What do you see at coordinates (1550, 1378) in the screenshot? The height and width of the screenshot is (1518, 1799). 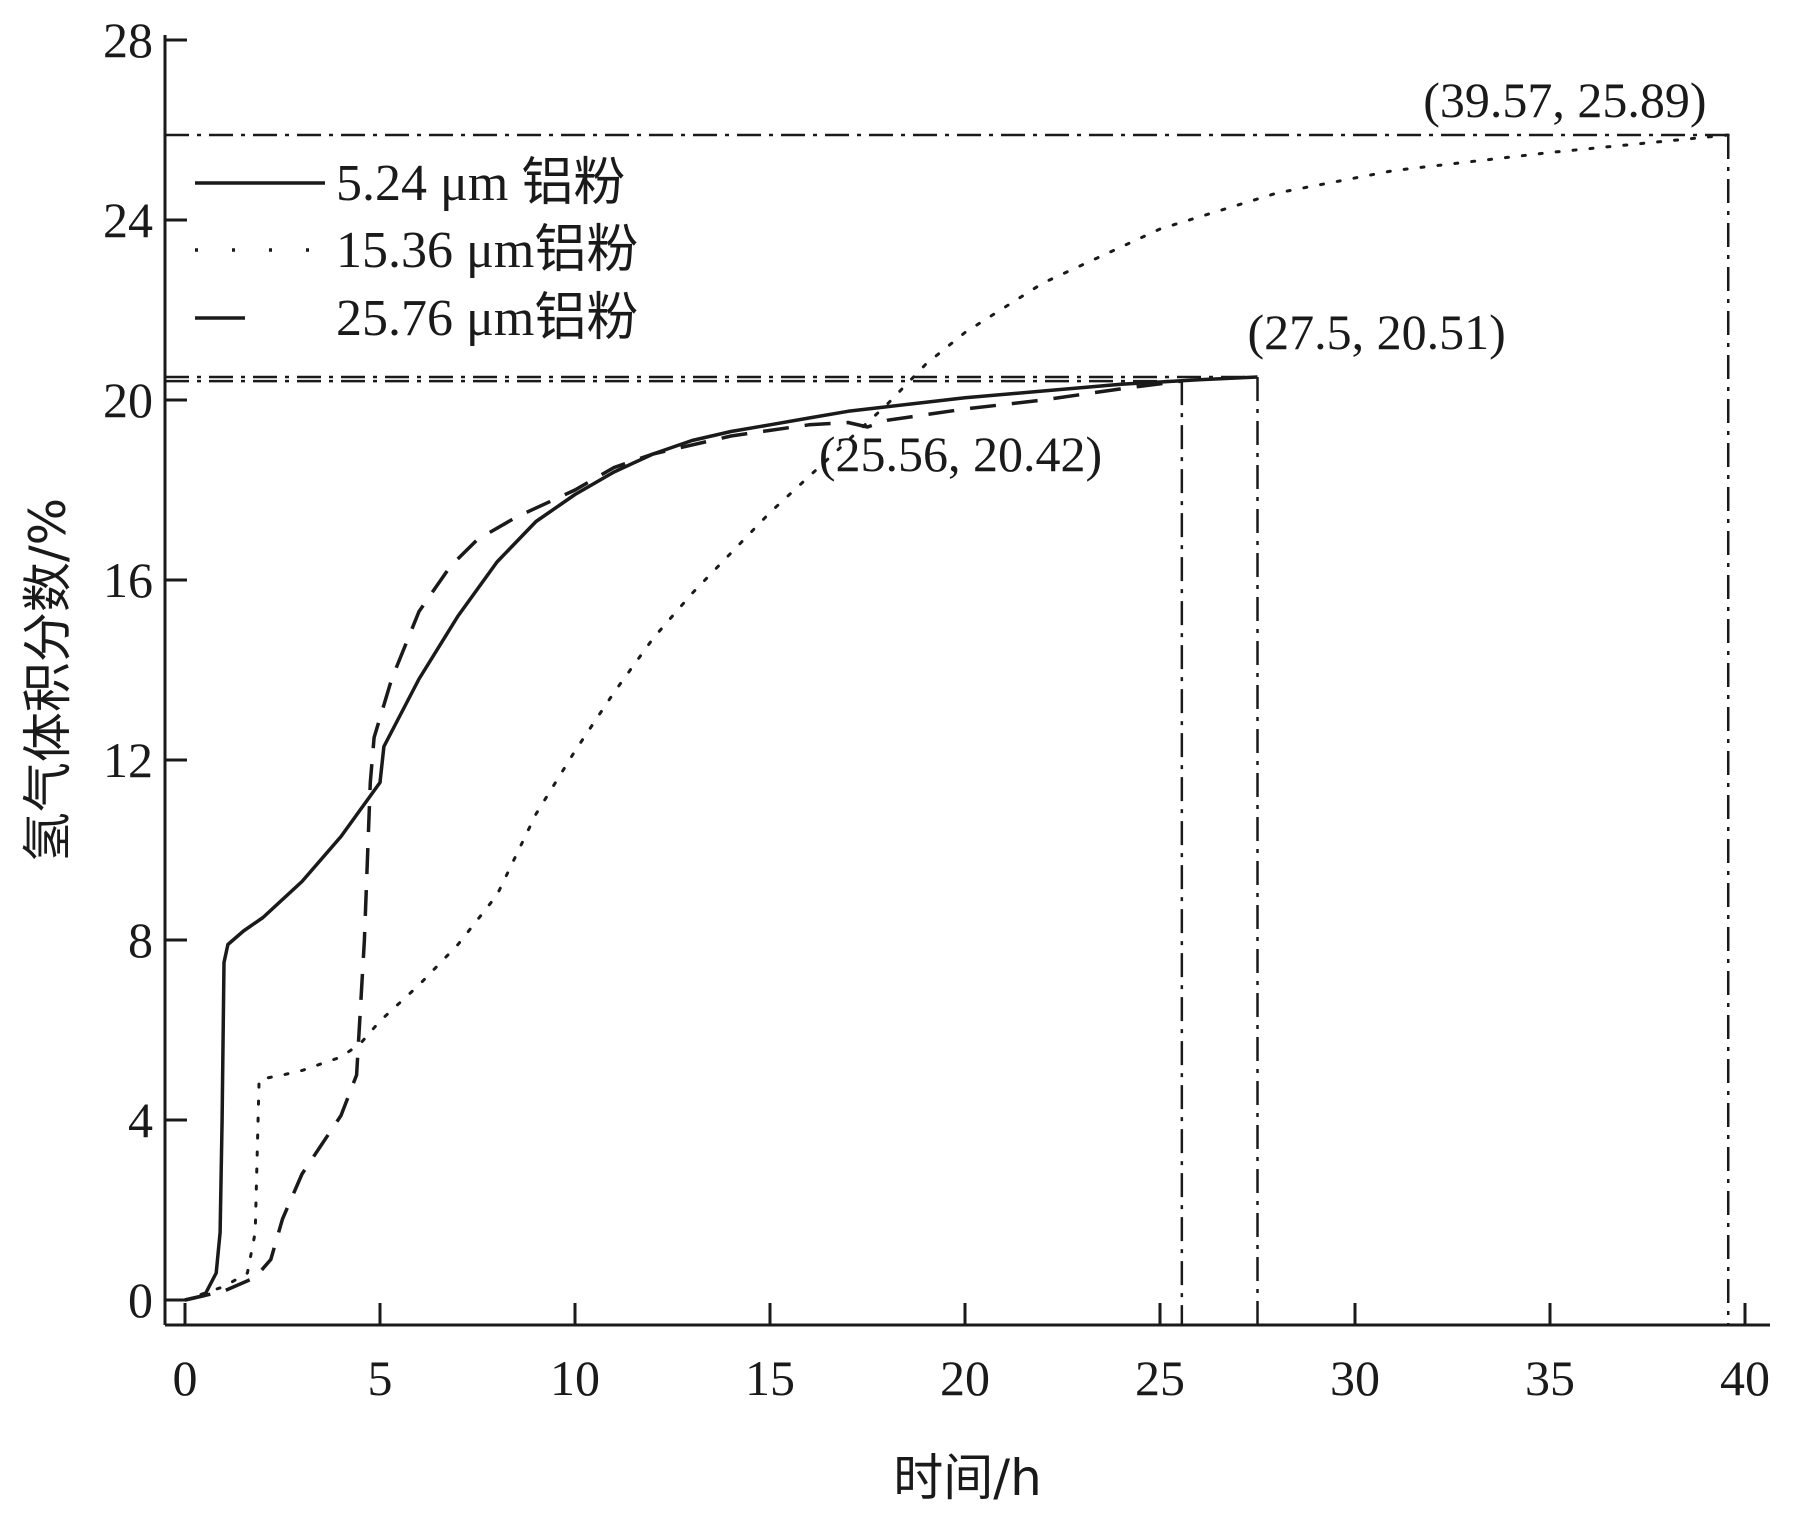 I see `x-tick-label: 35` at bounding box center [1550, 1378].